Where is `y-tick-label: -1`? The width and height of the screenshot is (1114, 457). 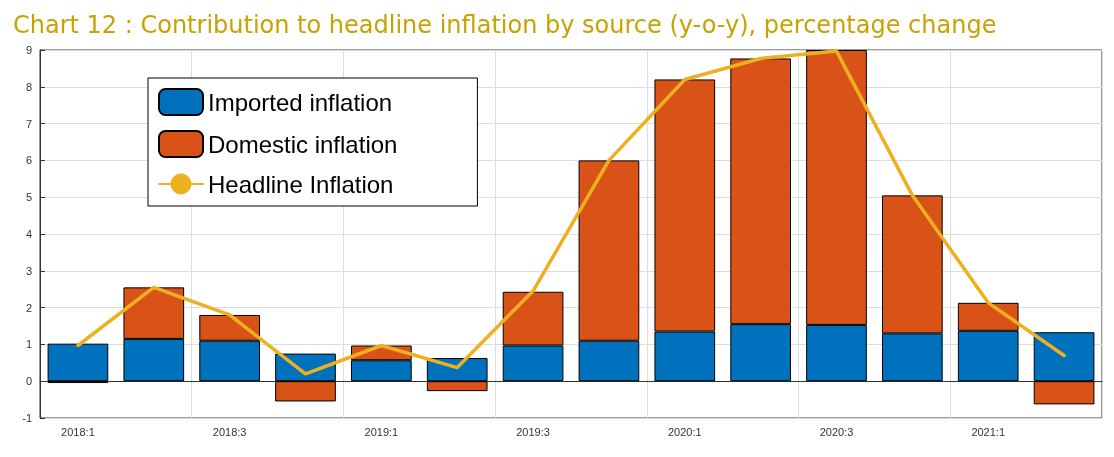
y-tick-label: -1 is located at coordinates (27, 418).